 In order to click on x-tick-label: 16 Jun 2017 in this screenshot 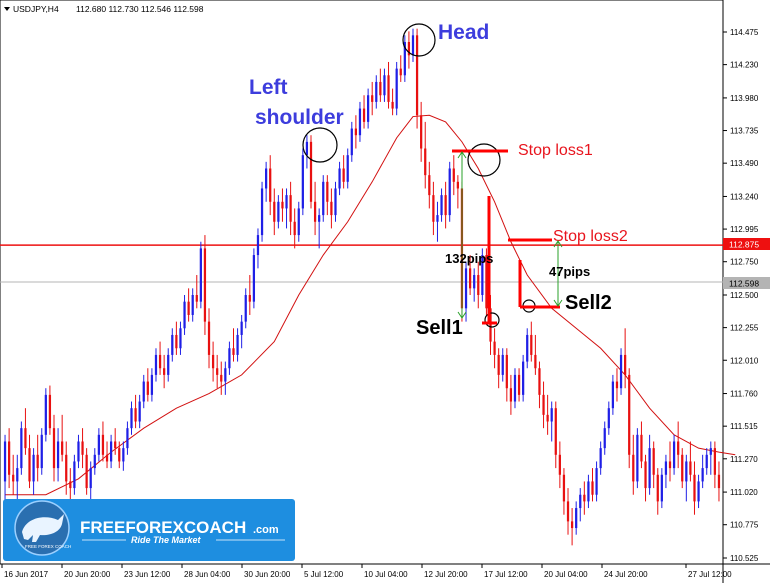, I will do `click(26, 574)`.